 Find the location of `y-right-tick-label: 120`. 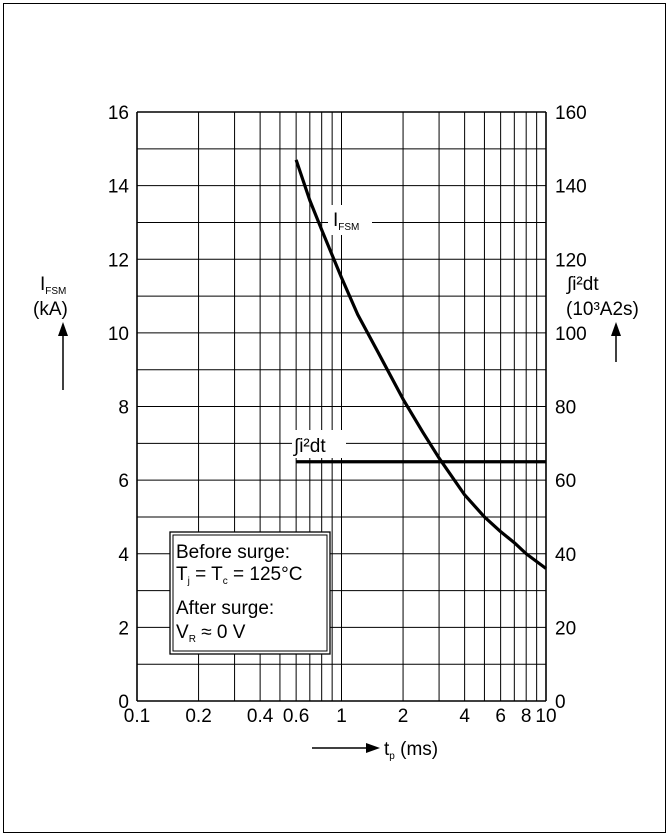

y-right-tick-label: 120 is located at coordinates (571, 260).